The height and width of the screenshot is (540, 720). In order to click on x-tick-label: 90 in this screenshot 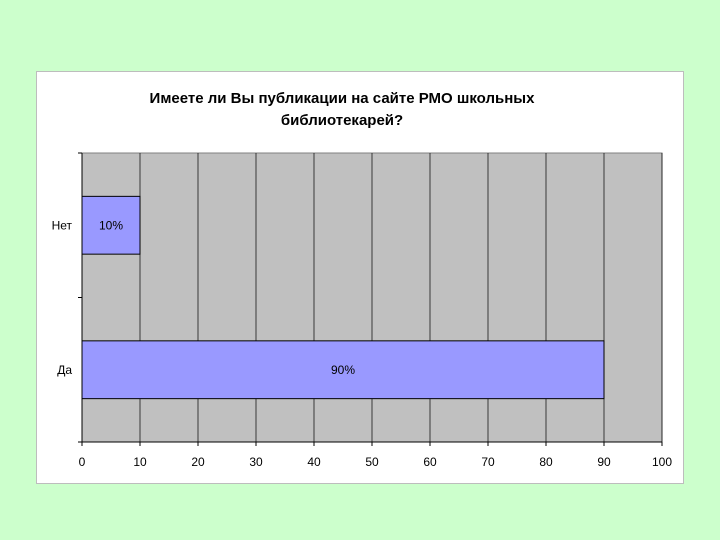, I will do `click(604, 462)`.